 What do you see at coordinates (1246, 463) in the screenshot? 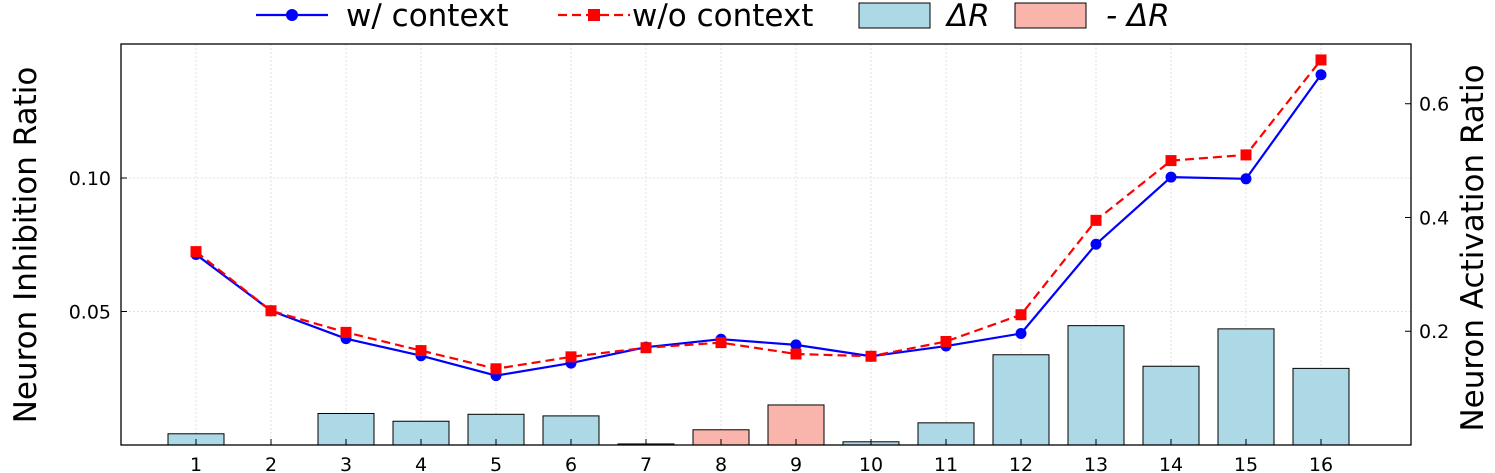
I see `x-tick-label: 15` at bounding box center [1246, 463].